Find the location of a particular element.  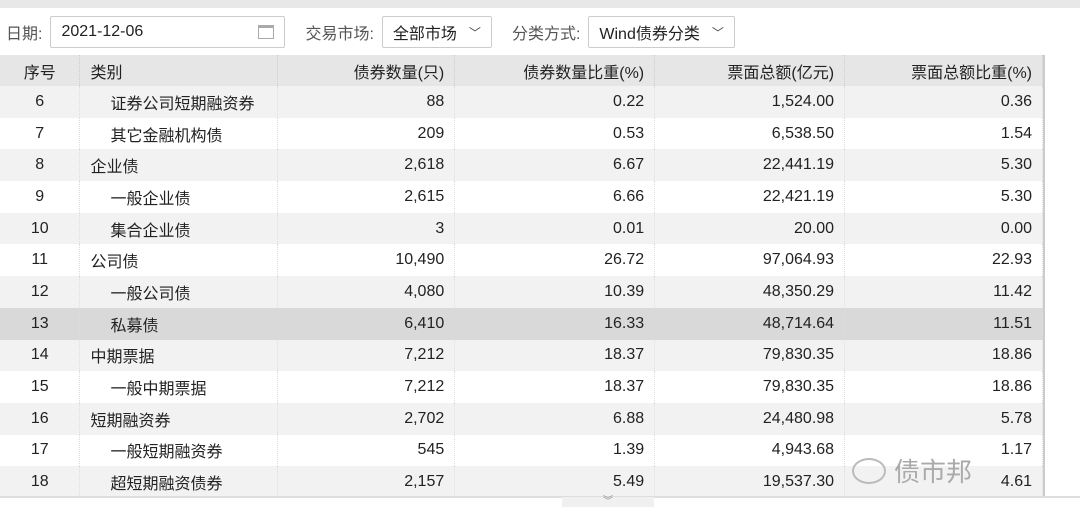

class-label: 分类方式: is located at coordinates (546, 34).